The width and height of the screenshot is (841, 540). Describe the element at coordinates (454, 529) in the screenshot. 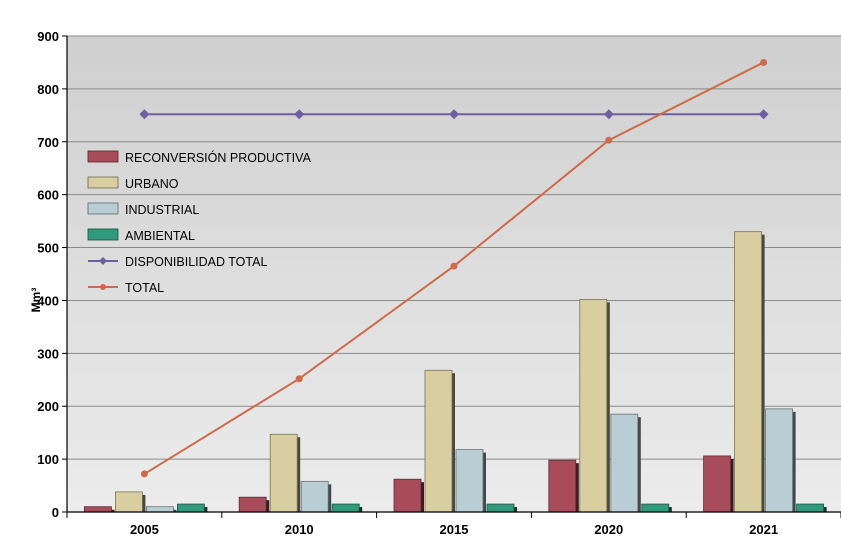

I see `x-tick-label: 2015` at that location.